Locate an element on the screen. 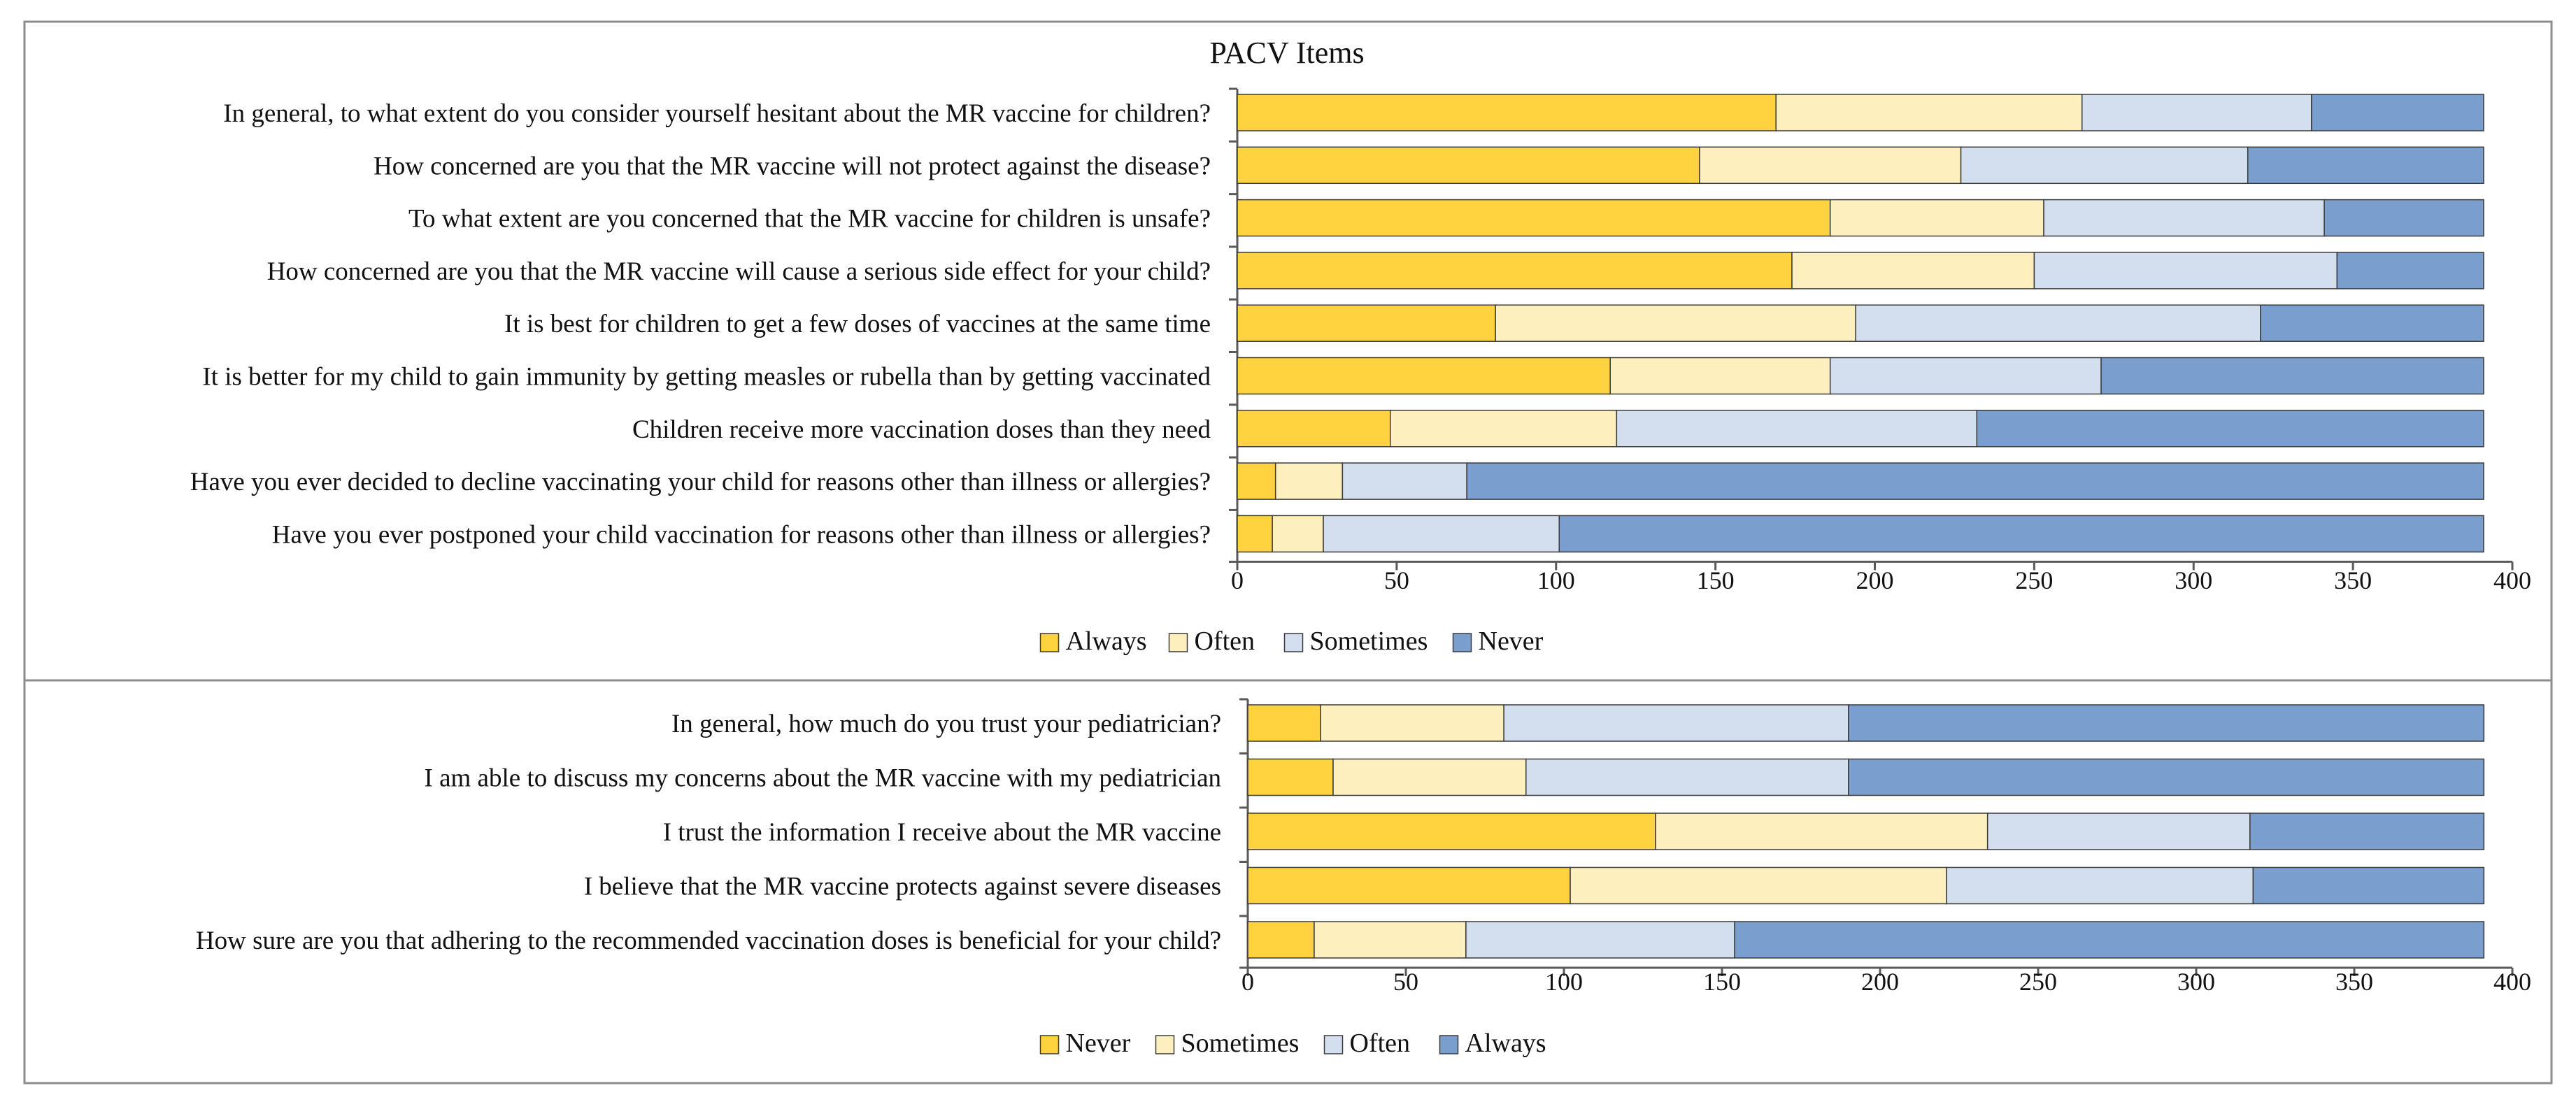 This screenshot has width=2576, height=1102. chart2-legend-label-sometimes: Sometimes is located at coordinates (1240, 1043).